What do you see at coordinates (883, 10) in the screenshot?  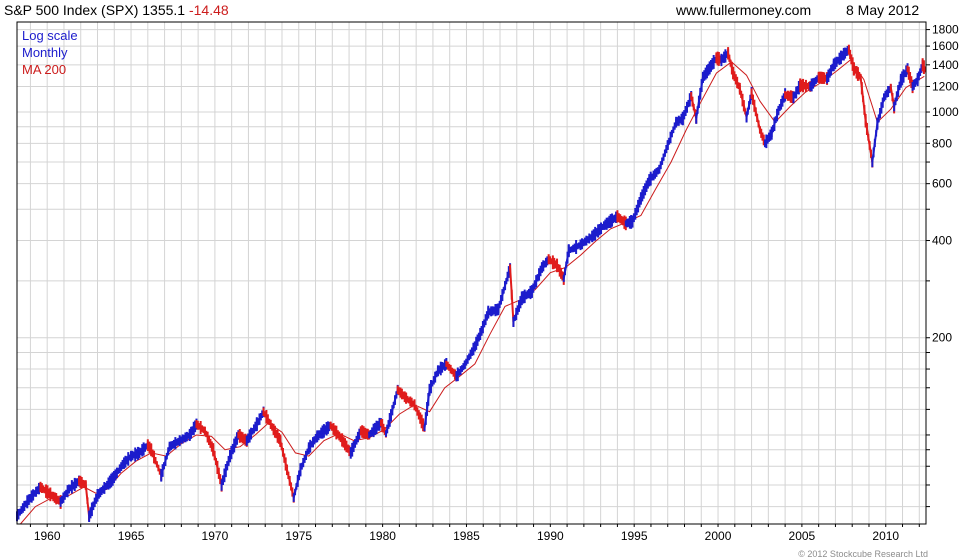 I see `chart-date: 8 May 2012` at bounding box center [883, 10].